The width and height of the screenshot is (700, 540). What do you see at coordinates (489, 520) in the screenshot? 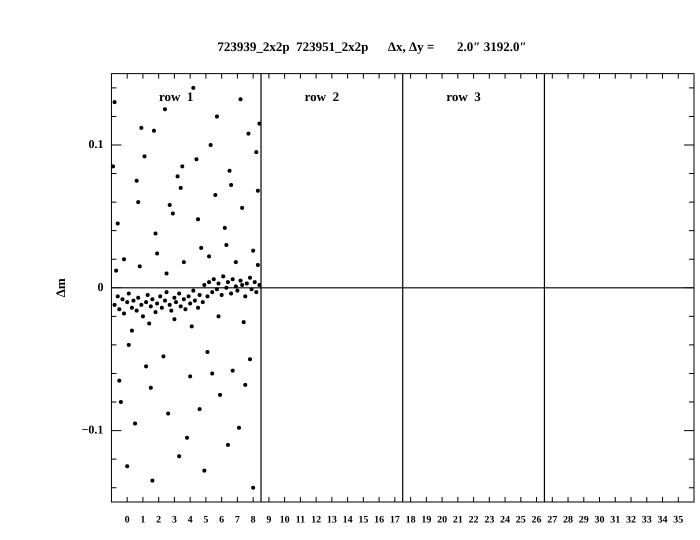
I see `x-tick-label: 23` at bounding box center [489, 520].